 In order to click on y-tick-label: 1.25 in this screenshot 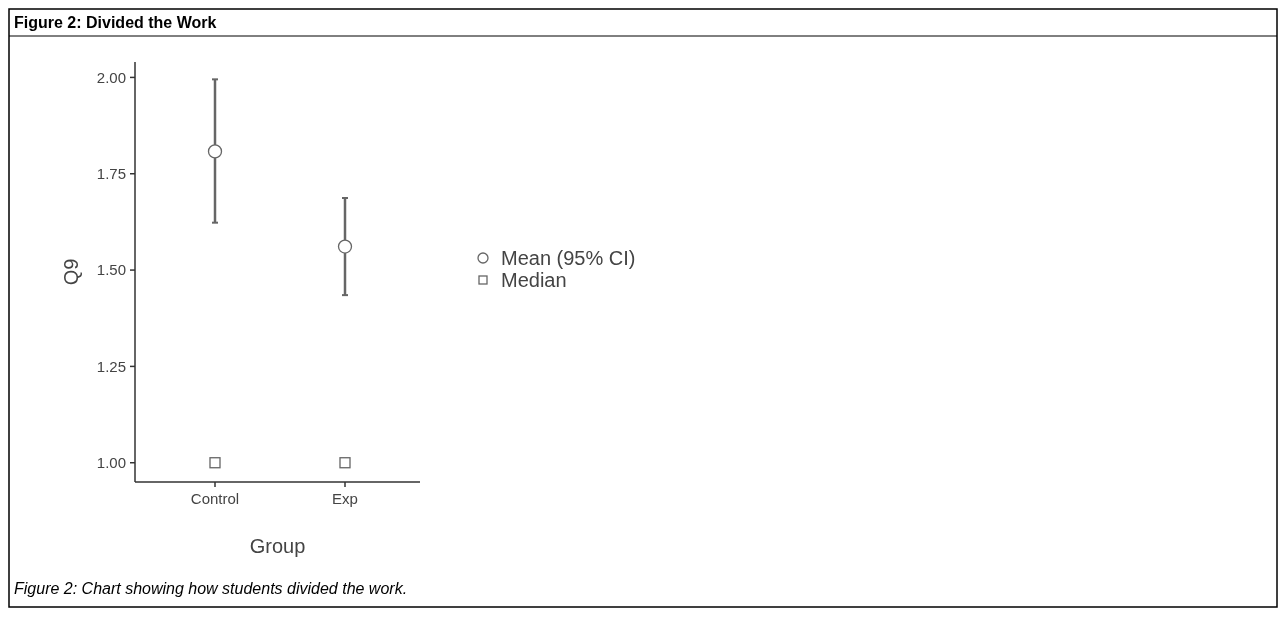, I will do `click(111, 366)`.